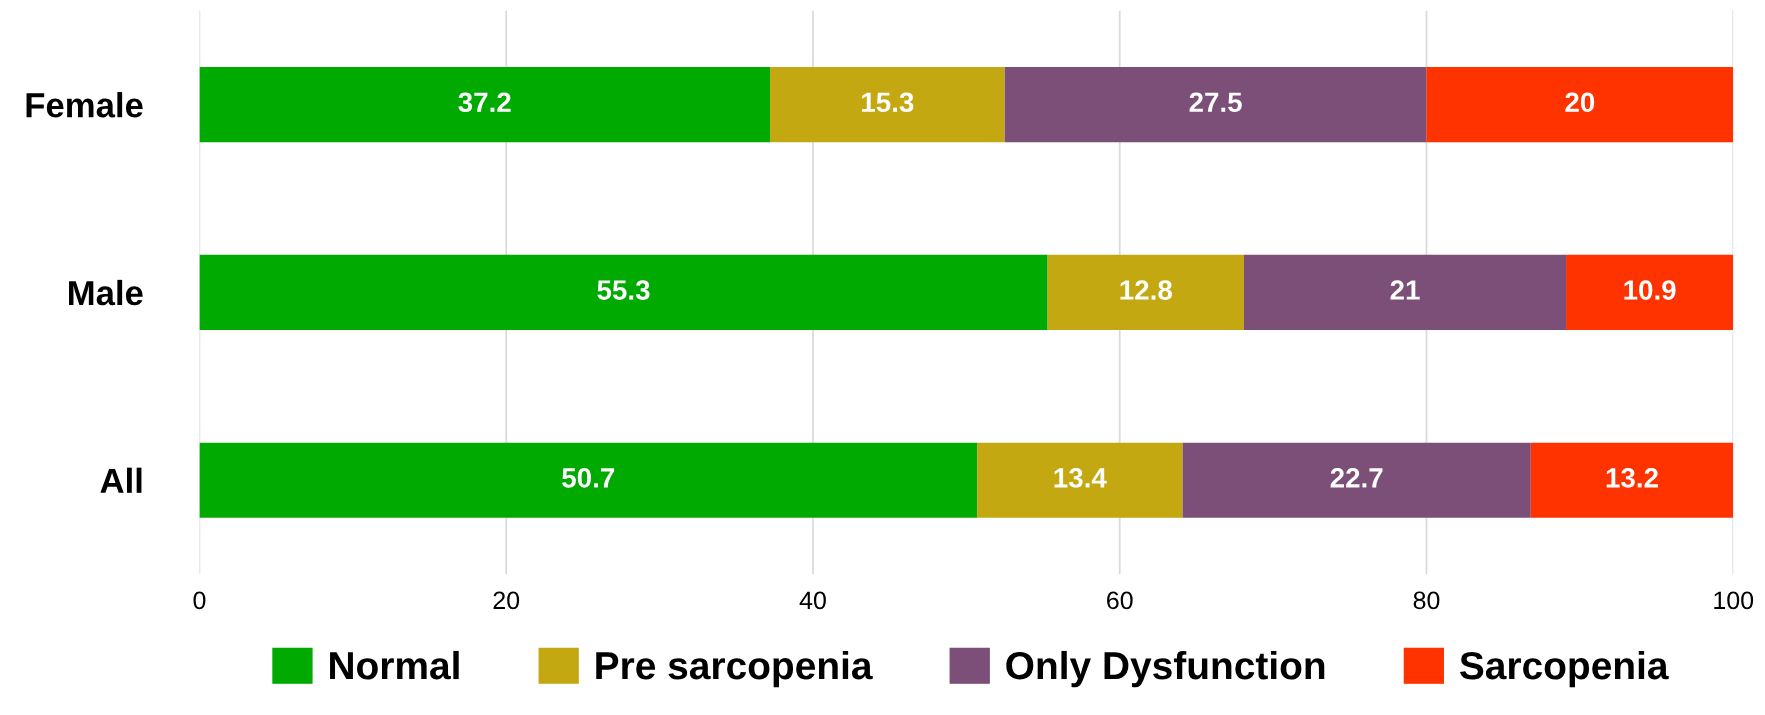  Describe the element at coordinates (506, 600) in the screenshot. I see `x-tick-label: 20` at that location.